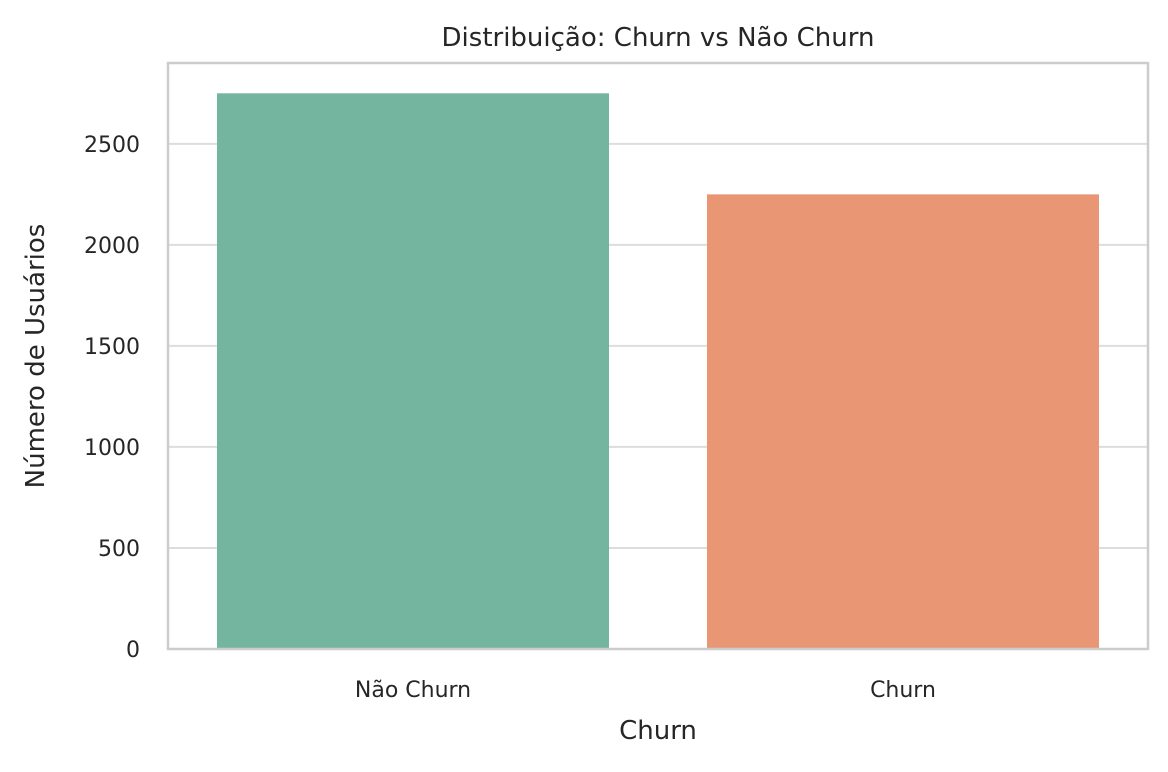 This screenshot has width=1168, height=772. Describe the element at coordinates (413, 690) in the screenshot. I see `x-tick-label-0: Não Churn` at that location.